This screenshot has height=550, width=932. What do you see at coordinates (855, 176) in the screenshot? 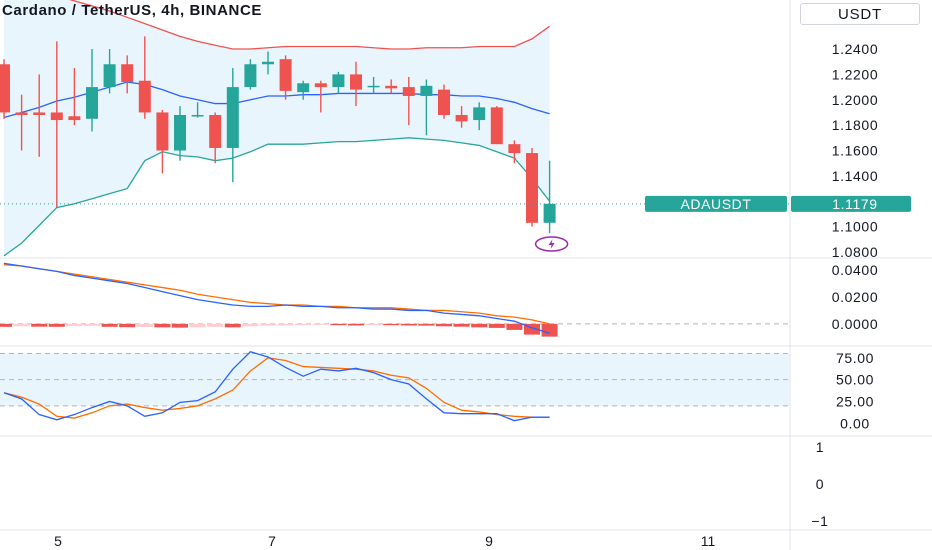
I see `price-tick-label: 1.1400` at bounding box center [855, 176].